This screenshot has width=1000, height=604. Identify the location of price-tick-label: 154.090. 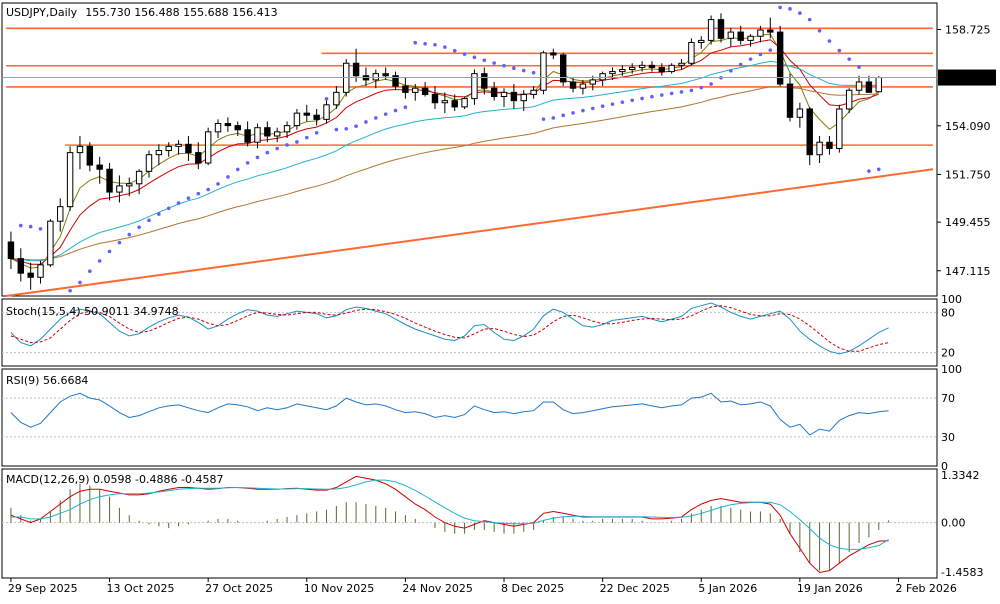
(968, 126).